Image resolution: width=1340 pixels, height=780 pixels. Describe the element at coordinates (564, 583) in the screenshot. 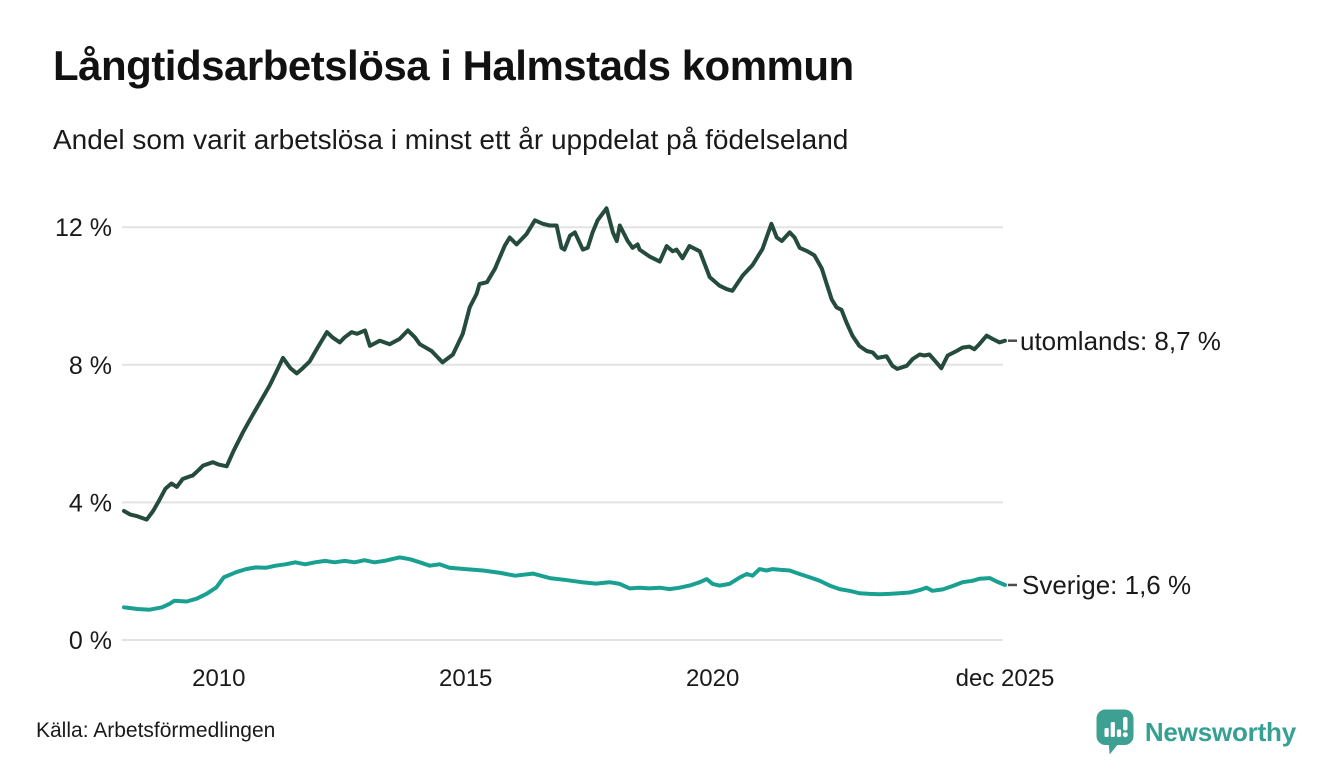

I see `series-line-Sverige` at that location.